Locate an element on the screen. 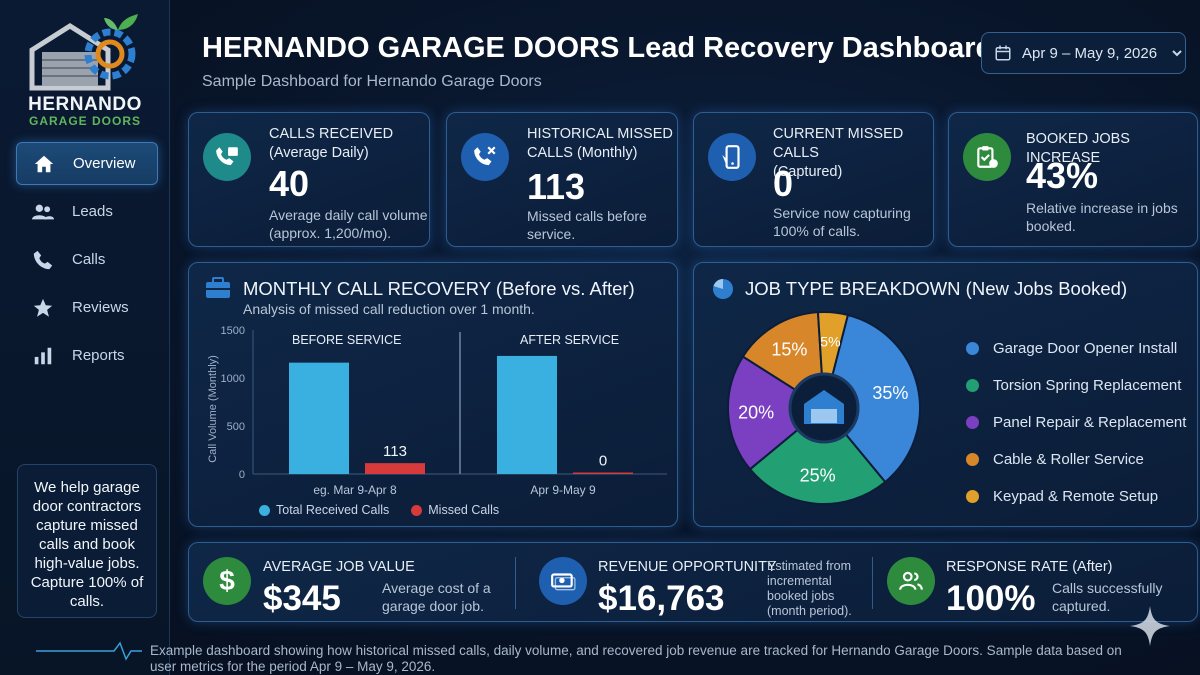  metric-label: RESPONSE RATE (After) is located at coordinates (1029, 567).